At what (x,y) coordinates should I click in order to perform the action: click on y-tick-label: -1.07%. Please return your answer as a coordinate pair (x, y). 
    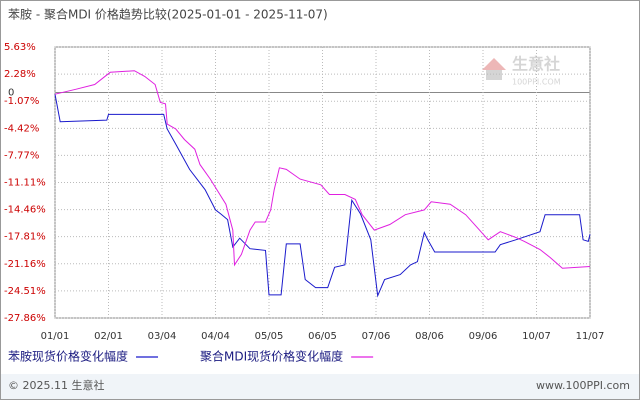
    Looking at the image, I should click on (21, 101).